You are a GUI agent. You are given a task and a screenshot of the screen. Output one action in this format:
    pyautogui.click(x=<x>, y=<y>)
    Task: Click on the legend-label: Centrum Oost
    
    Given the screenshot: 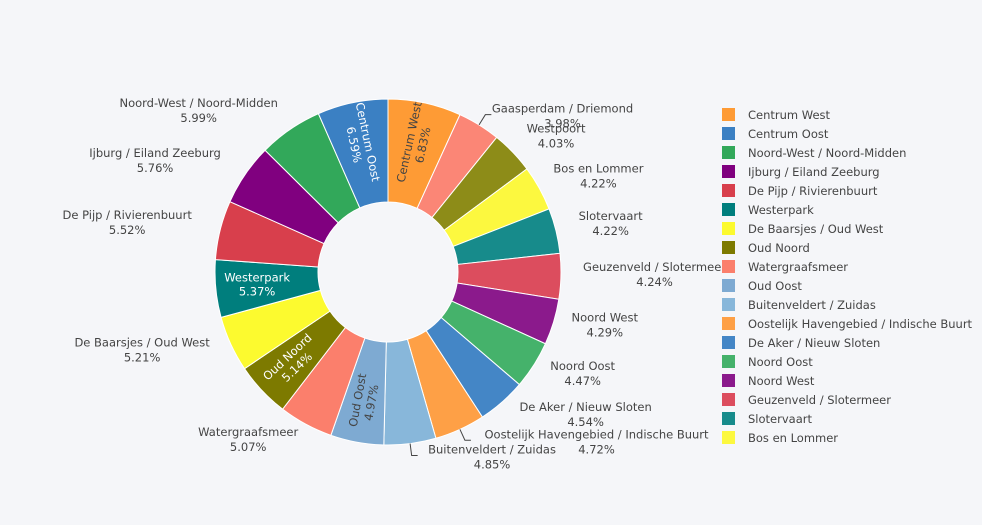 What is the action you would take?
    pyautogui.click(x=788, y=134)
    